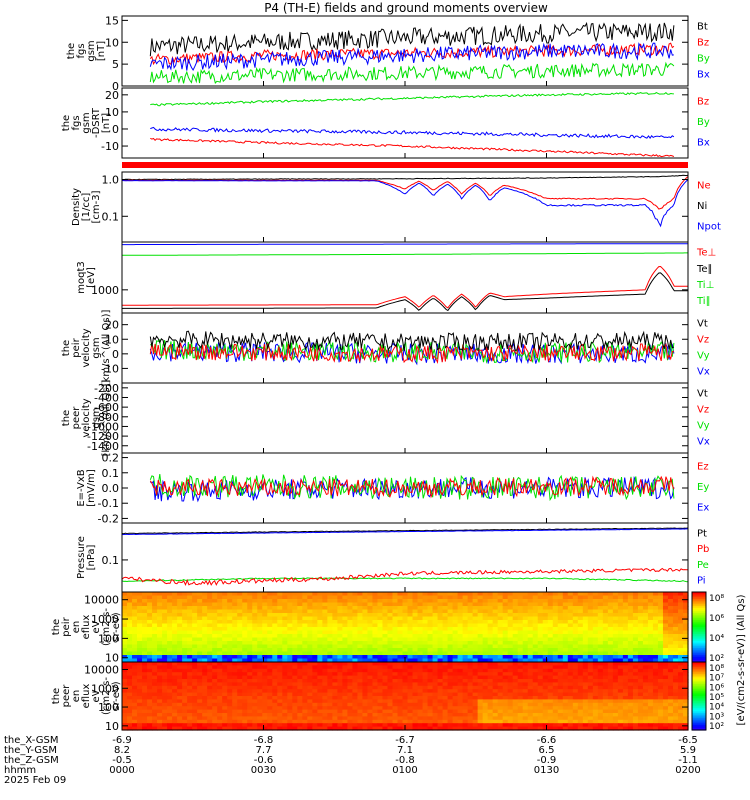 The height and width of the screenshot is (800, 750). Describe the element at coordinates (106, 627) in the screenshot. I see `y-axis-label-line: (cm2-s-` at that location.